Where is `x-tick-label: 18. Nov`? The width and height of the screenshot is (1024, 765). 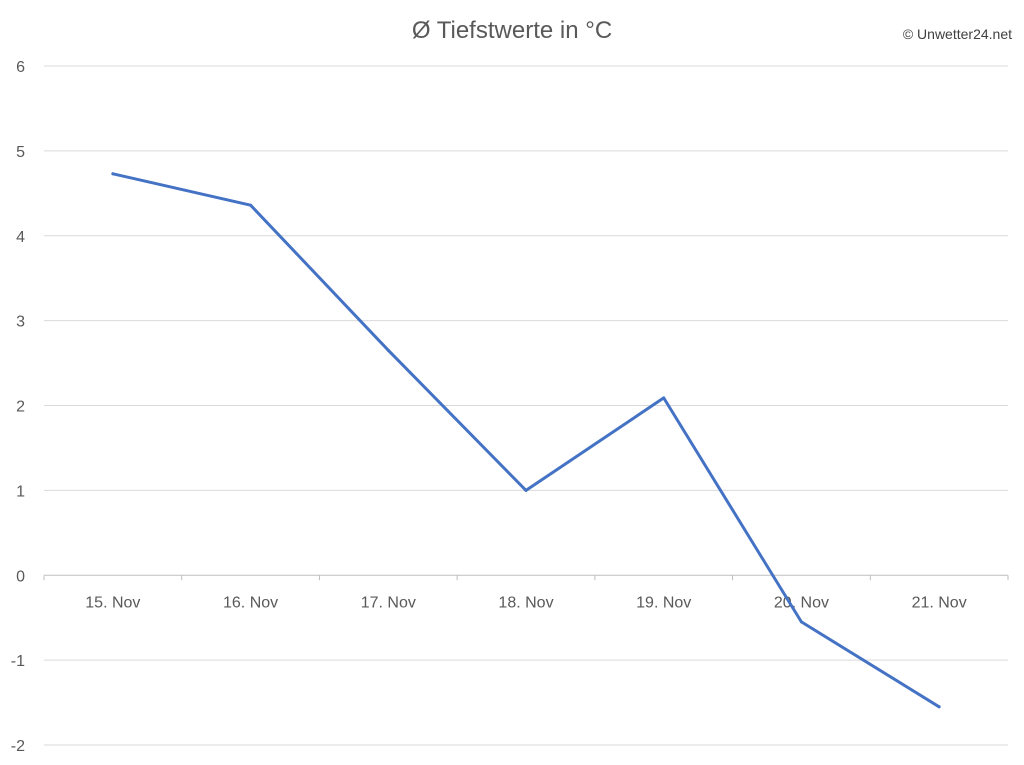 x-tick-label: 18. Nov is located at coordinates (525, 602).